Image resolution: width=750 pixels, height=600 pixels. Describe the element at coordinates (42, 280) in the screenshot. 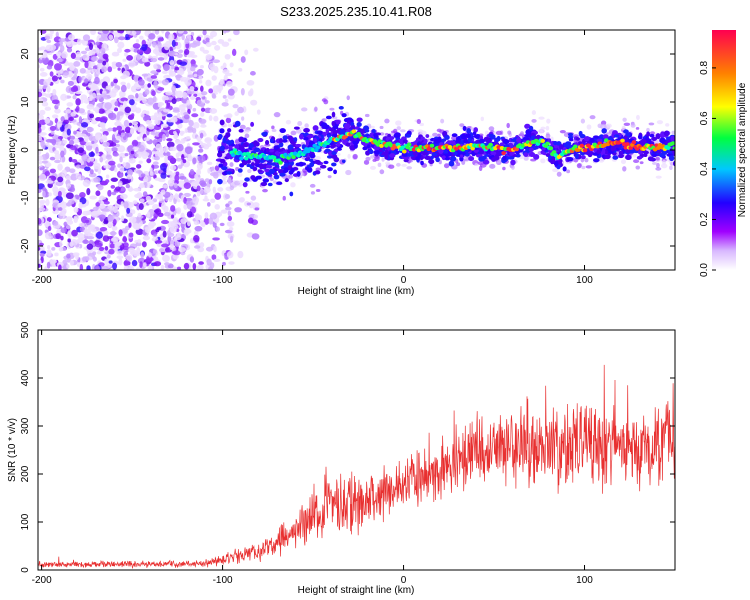

I see `x-tick-label: -200` at that location.